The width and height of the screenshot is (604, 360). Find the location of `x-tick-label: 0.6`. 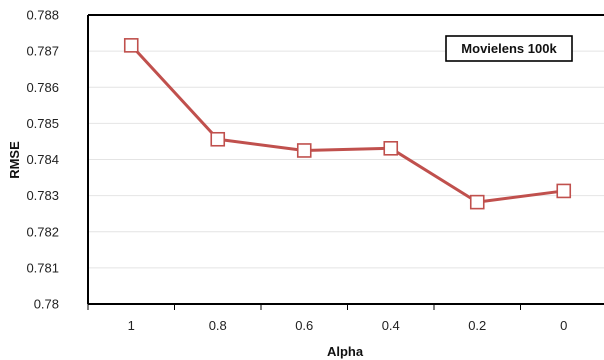

x-tick-label: 0.6 is located at coordinates (304, 325).